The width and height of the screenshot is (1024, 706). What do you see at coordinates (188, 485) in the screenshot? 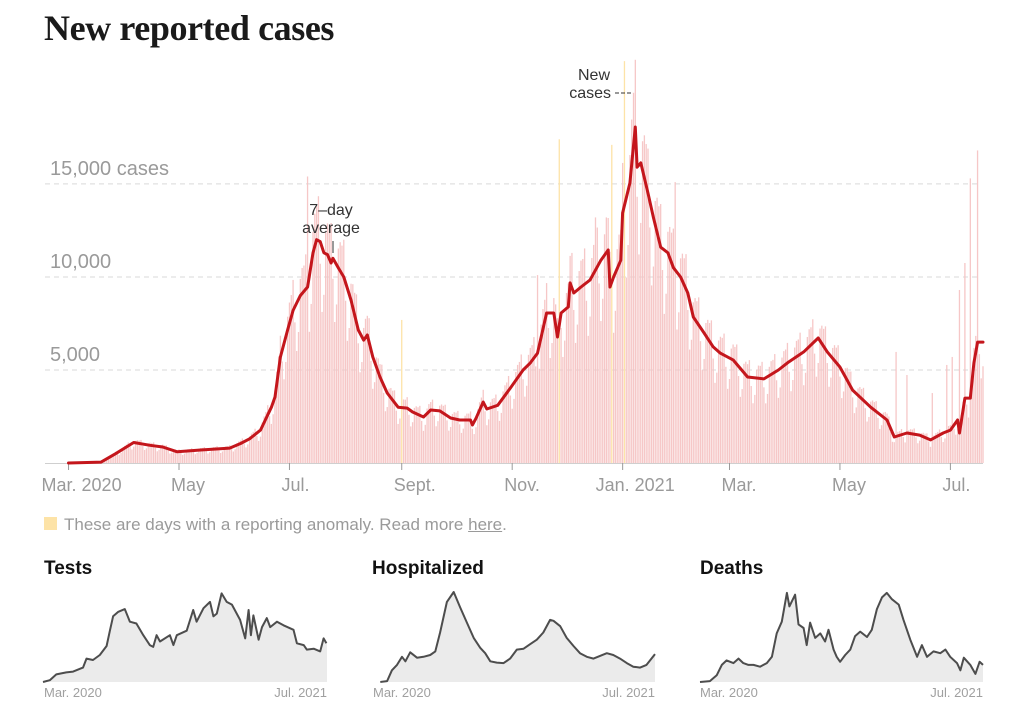
I see `x-tick-label: May` at bounding box center [188, 485].